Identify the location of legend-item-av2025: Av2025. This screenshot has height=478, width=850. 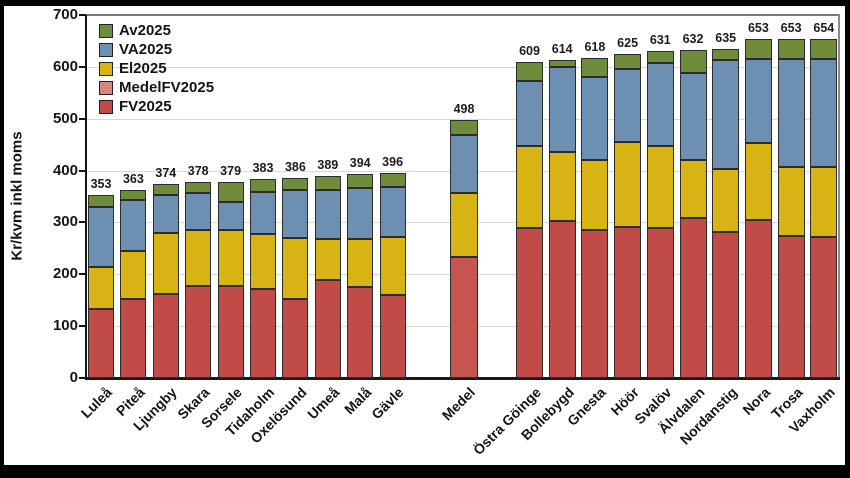
(156, 30).